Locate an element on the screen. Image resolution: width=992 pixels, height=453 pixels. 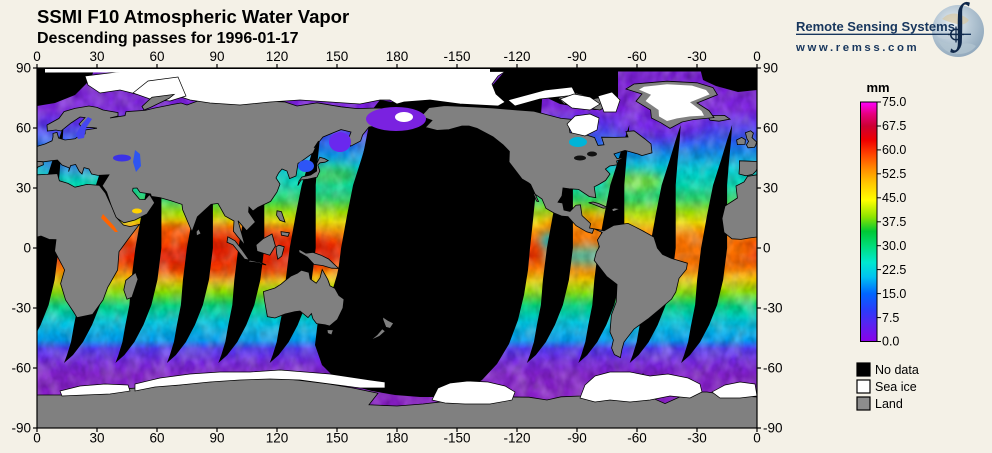
svg-text: 67.5 is located at coordinates (894, 126).